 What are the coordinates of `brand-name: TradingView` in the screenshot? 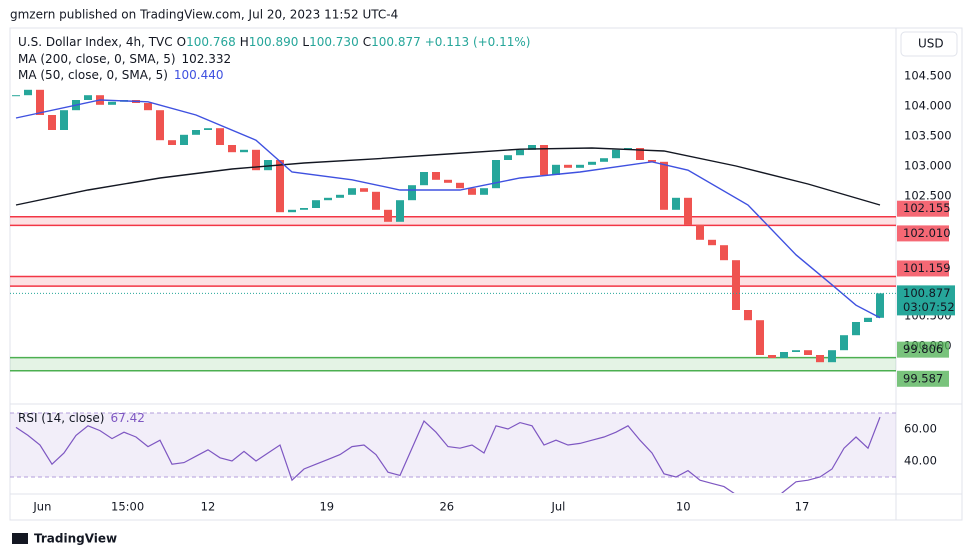 It's located at (75, 539).